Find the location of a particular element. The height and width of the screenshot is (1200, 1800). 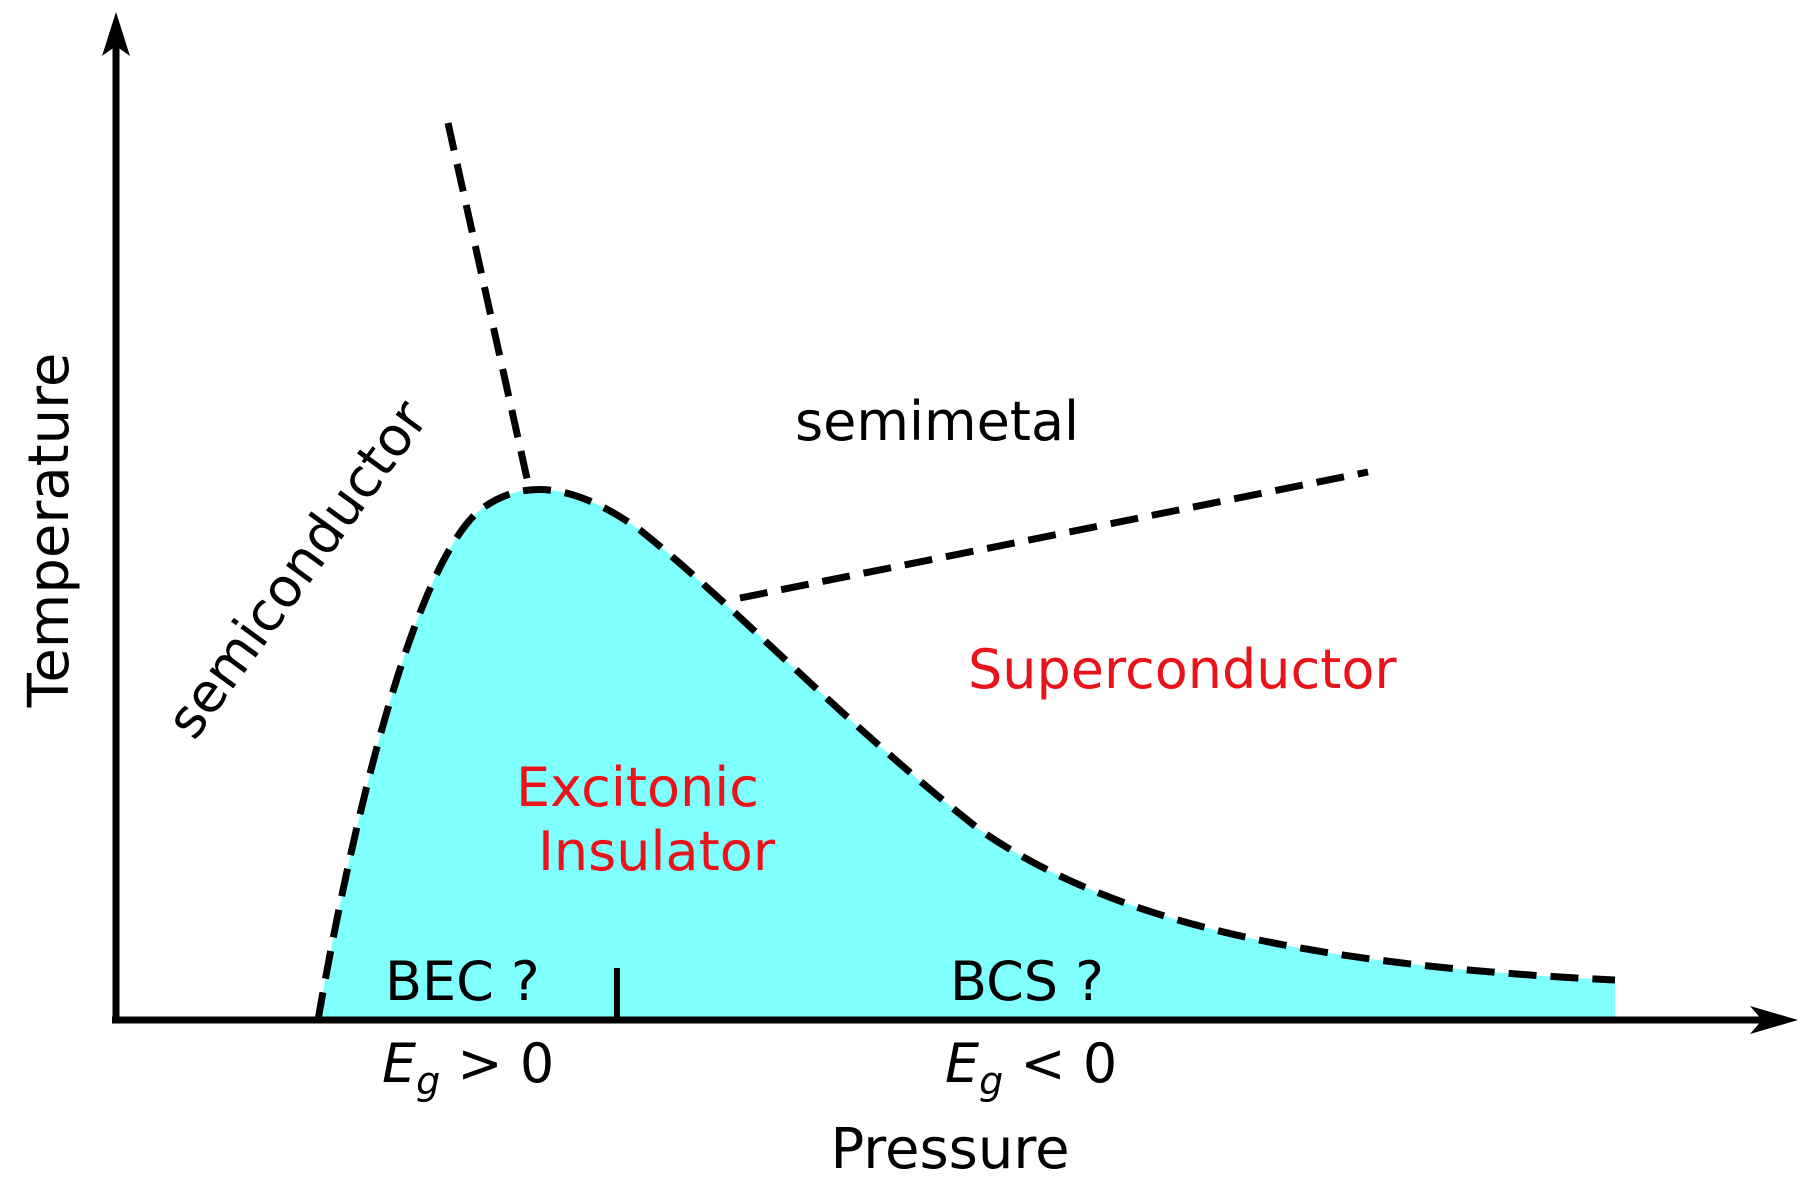

x-axis-label: Pressure is located at coordinates (949, 1149).